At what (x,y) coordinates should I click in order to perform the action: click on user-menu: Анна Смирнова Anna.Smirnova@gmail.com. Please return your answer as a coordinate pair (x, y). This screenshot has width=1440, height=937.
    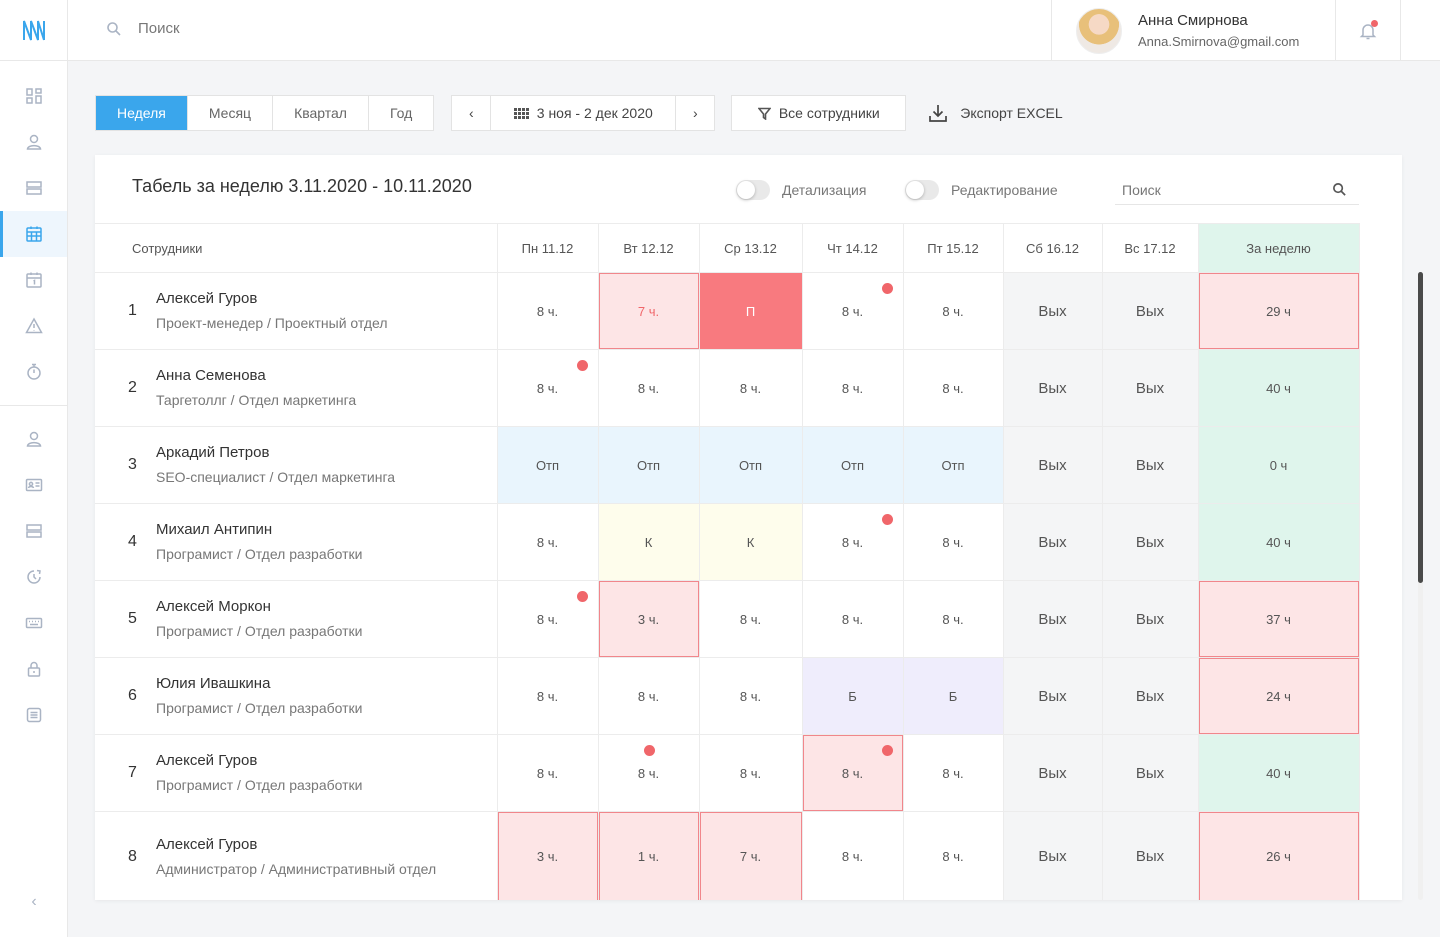
    Looking at the image, I should click on (1193, 30).